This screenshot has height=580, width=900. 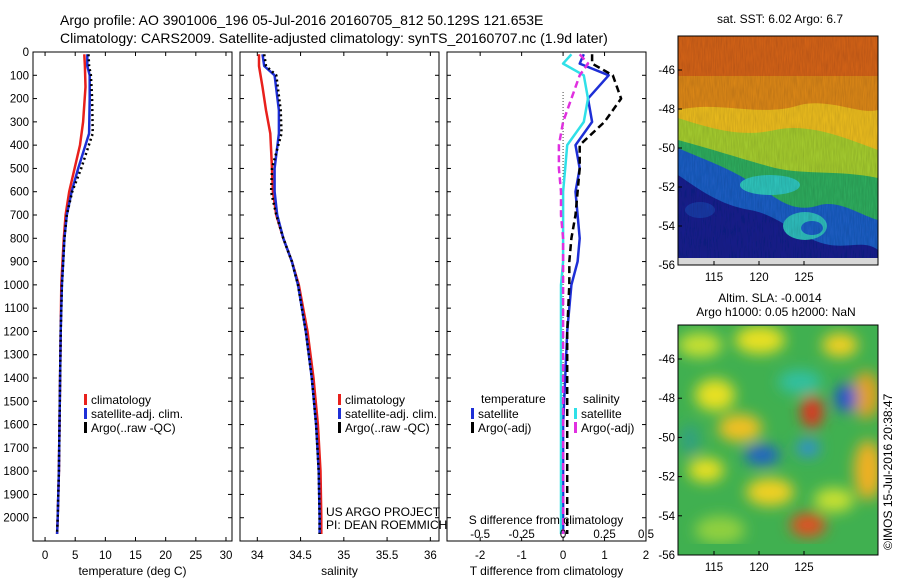 What do you see at coordinates (666, 556) in the screenshot?
I see `sla-y-tick-label: -56` at bounding box center [666, 556].